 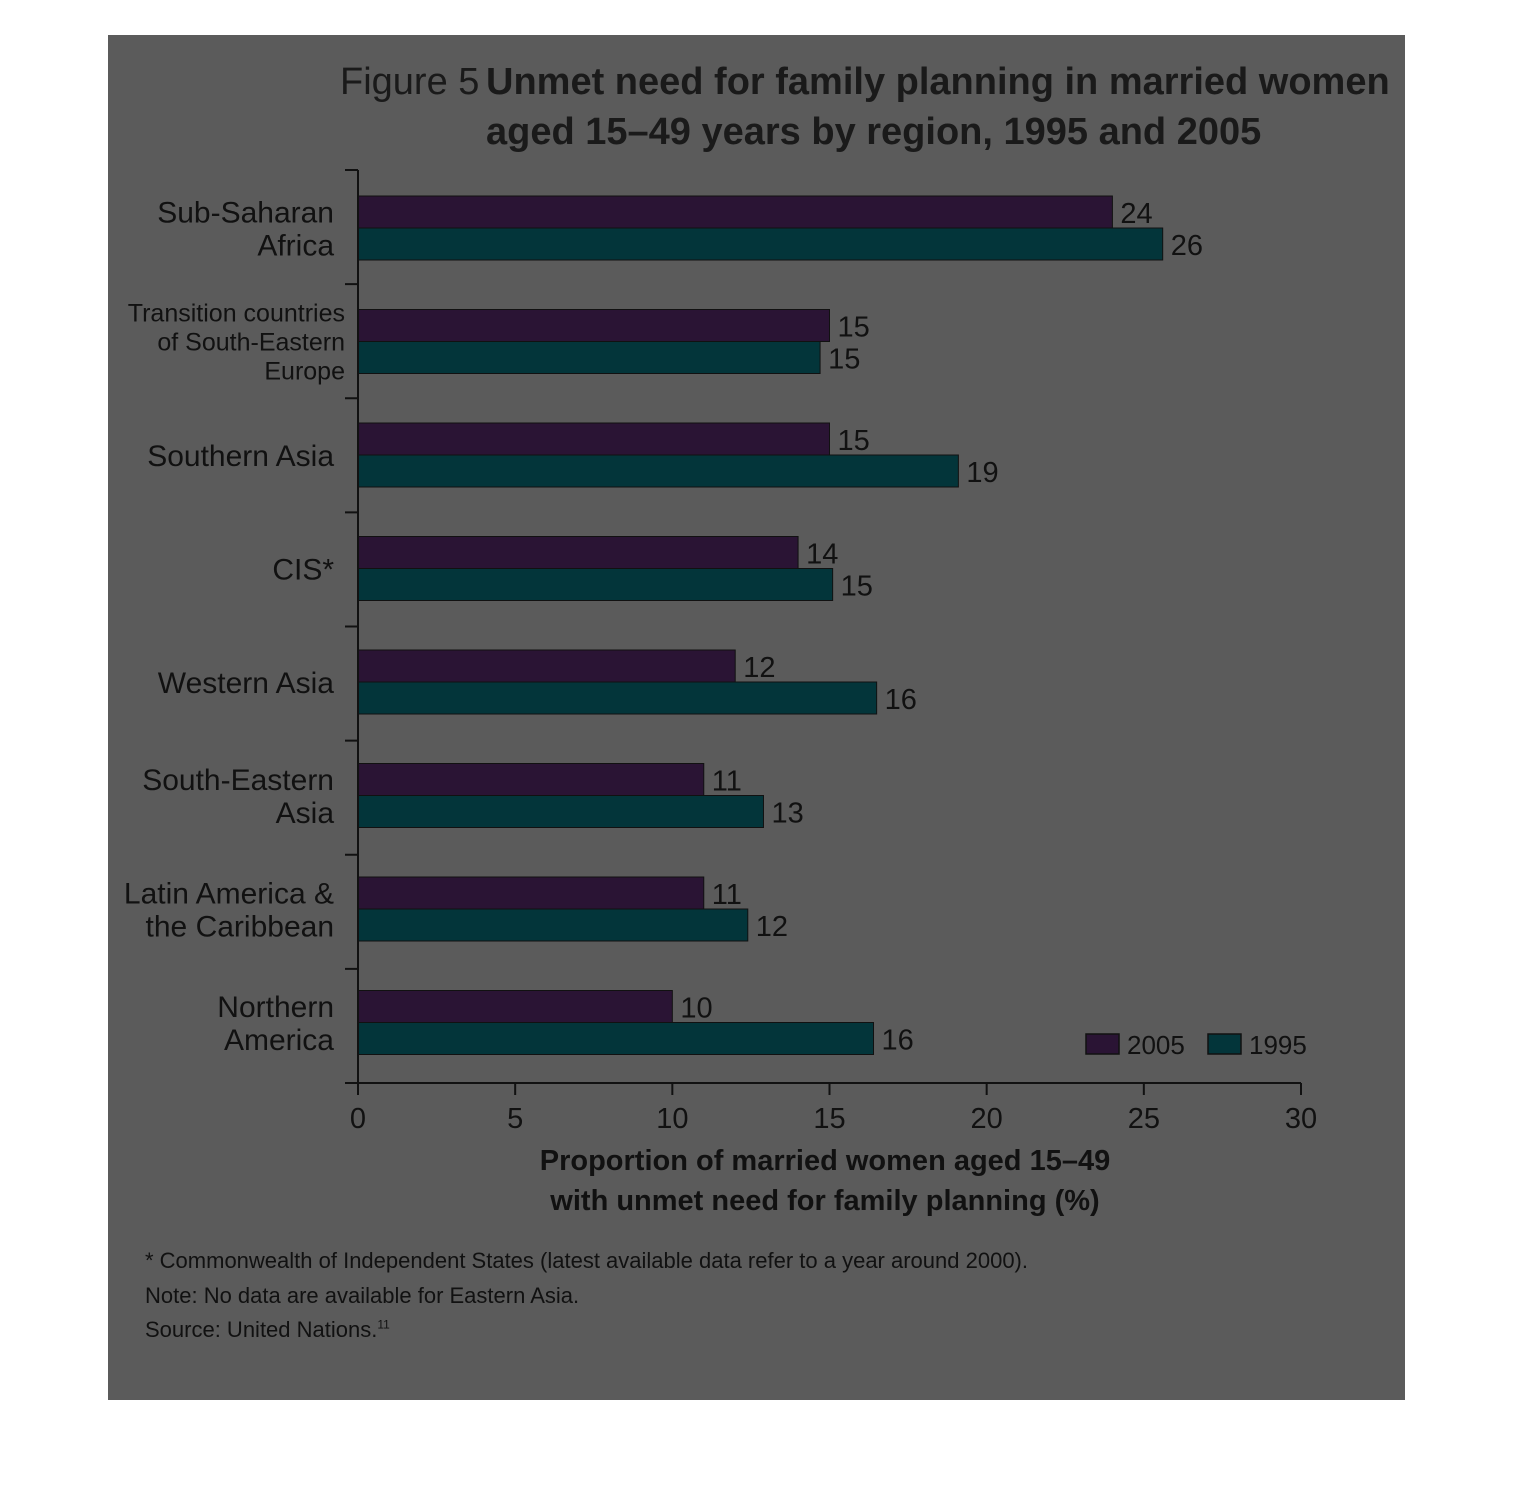 What do you see at coordinates (696, 1009) in the screenshot?
I see `value-label-2005-7: 10` at bounding box center [696, 1009].